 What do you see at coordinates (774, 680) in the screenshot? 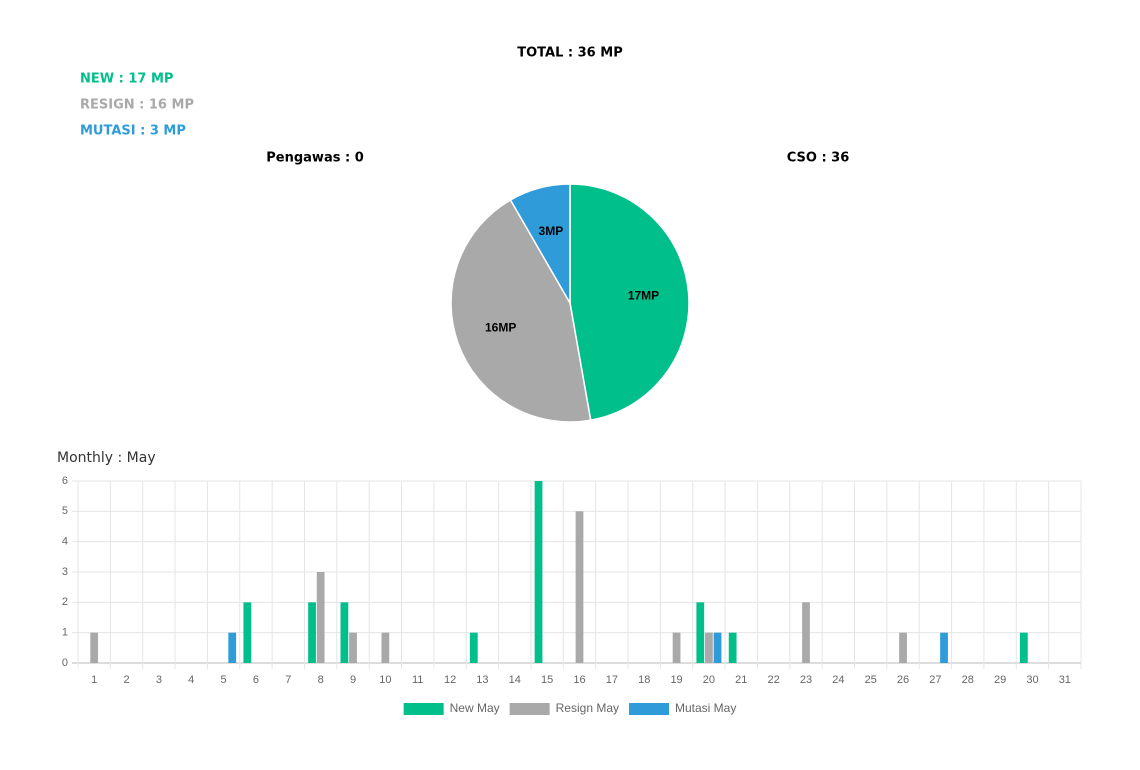
I see `x-tick-label: 22` at bounding box center [774, 680].